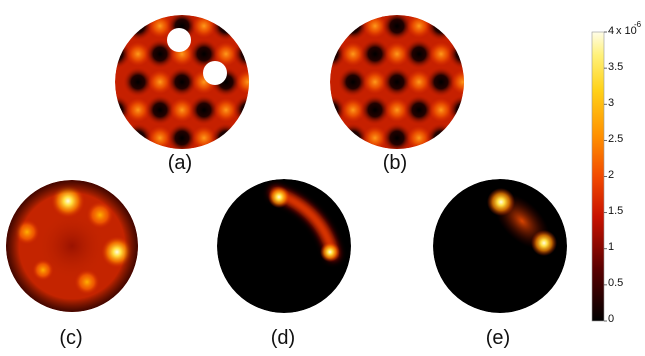 This screenshot has width=645, height=356. What do you see at coordinates (71, 338) in the screenshot?
I see `panel-label-c: (c)` at bounding box center [71, 338].